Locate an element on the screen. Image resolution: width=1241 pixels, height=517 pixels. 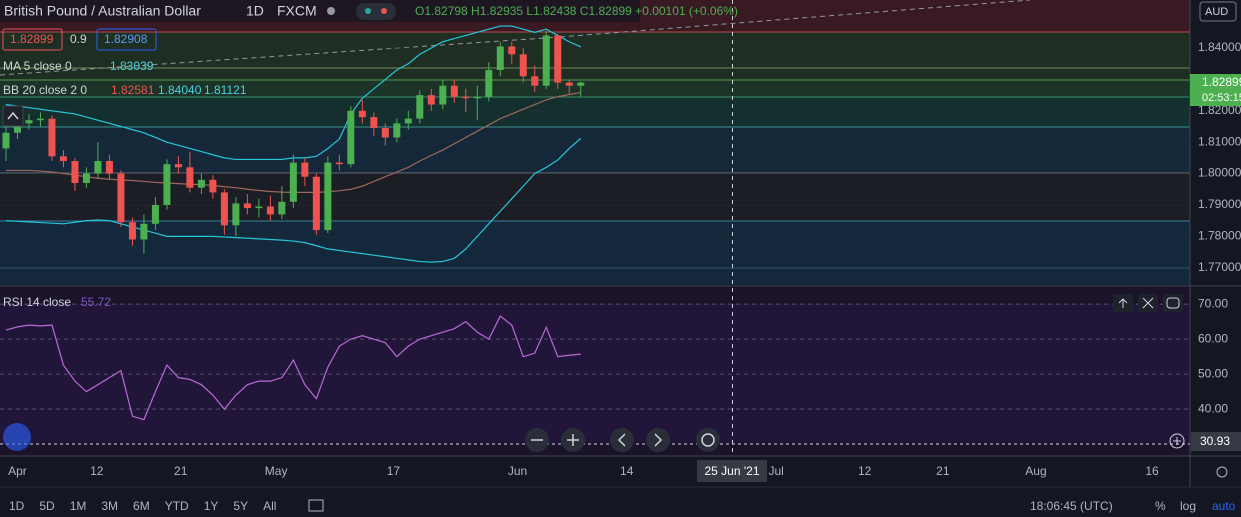
reset is located at coordinates (708, 440).